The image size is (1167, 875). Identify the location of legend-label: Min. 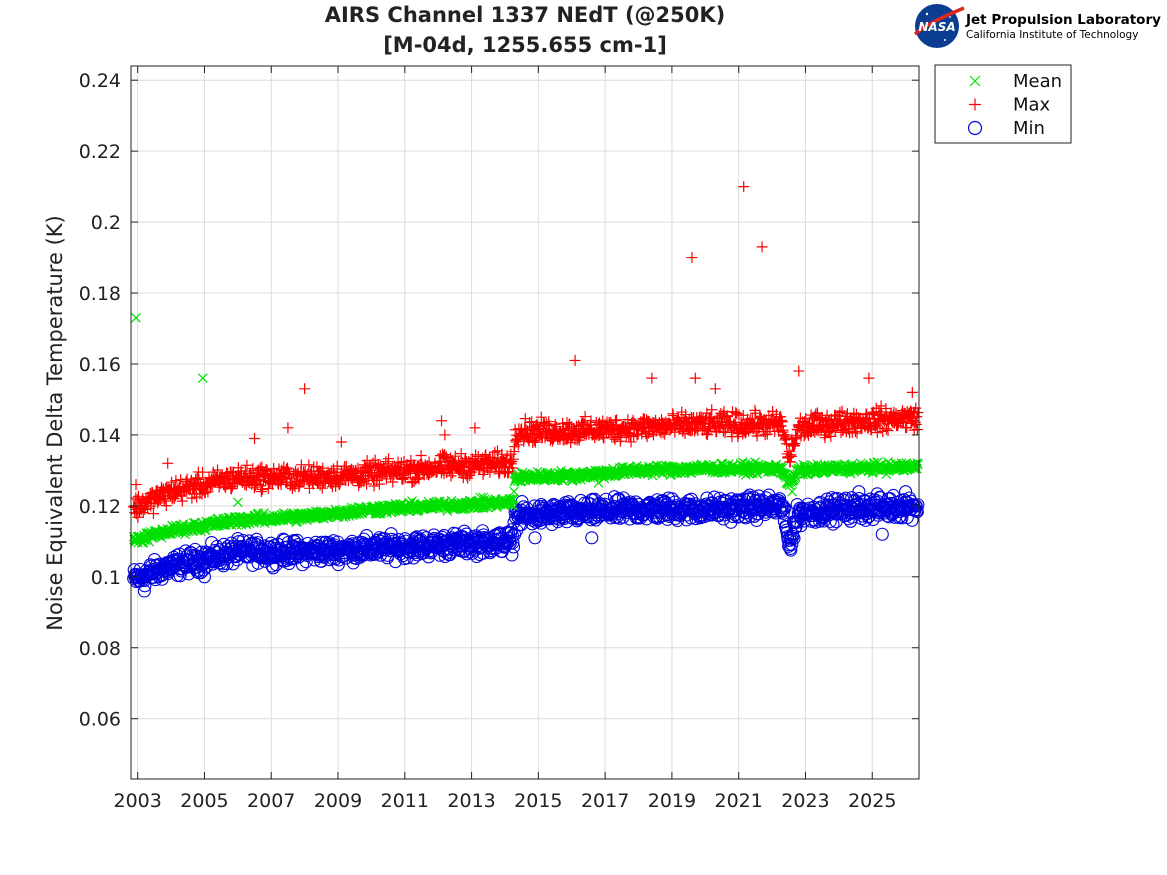
(1029, 128).